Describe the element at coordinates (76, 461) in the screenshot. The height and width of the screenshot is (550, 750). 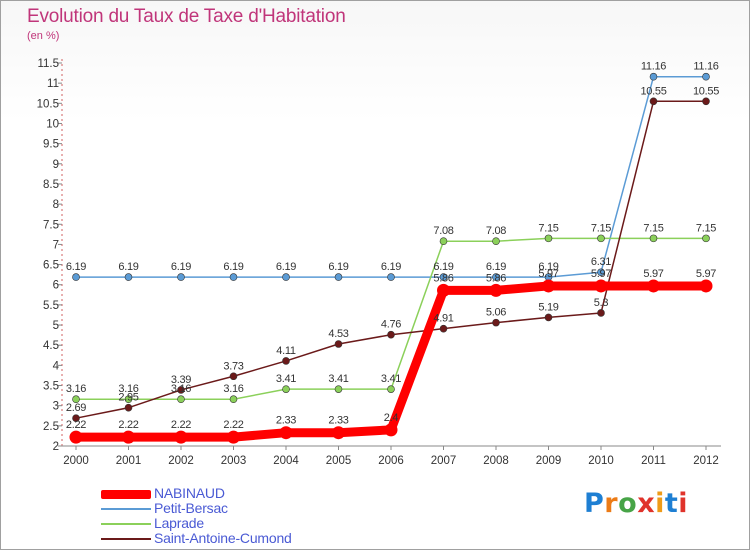
I see `x-tick-label: 2000` at that location.